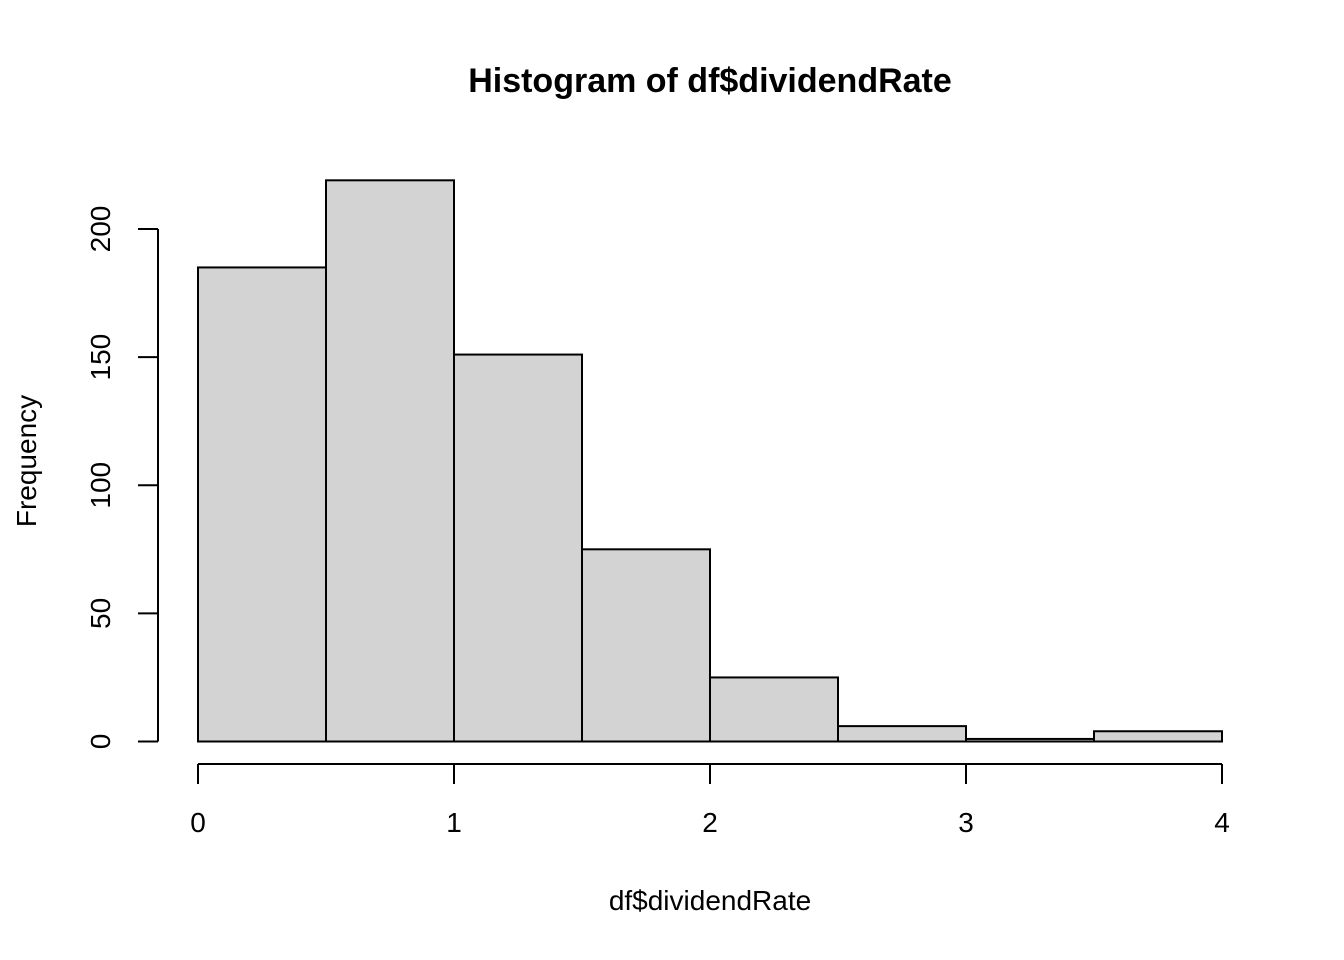 This screenshot has height=960, width=1344. I want to click on x-axis: 0 1 2 3 4, so click(710, 800).